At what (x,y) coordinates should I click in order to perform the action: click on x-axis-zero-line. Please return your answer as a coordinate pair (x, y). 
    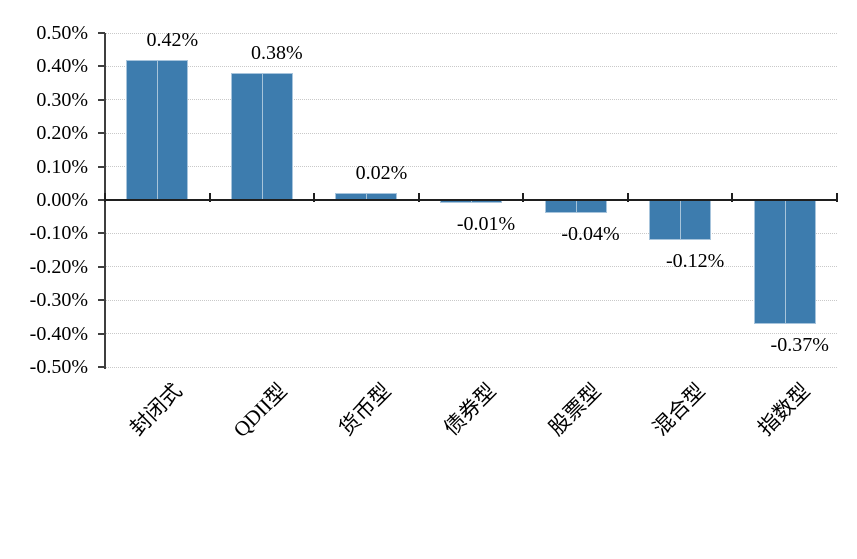
    Looking at the image, I should click on (470, 200).